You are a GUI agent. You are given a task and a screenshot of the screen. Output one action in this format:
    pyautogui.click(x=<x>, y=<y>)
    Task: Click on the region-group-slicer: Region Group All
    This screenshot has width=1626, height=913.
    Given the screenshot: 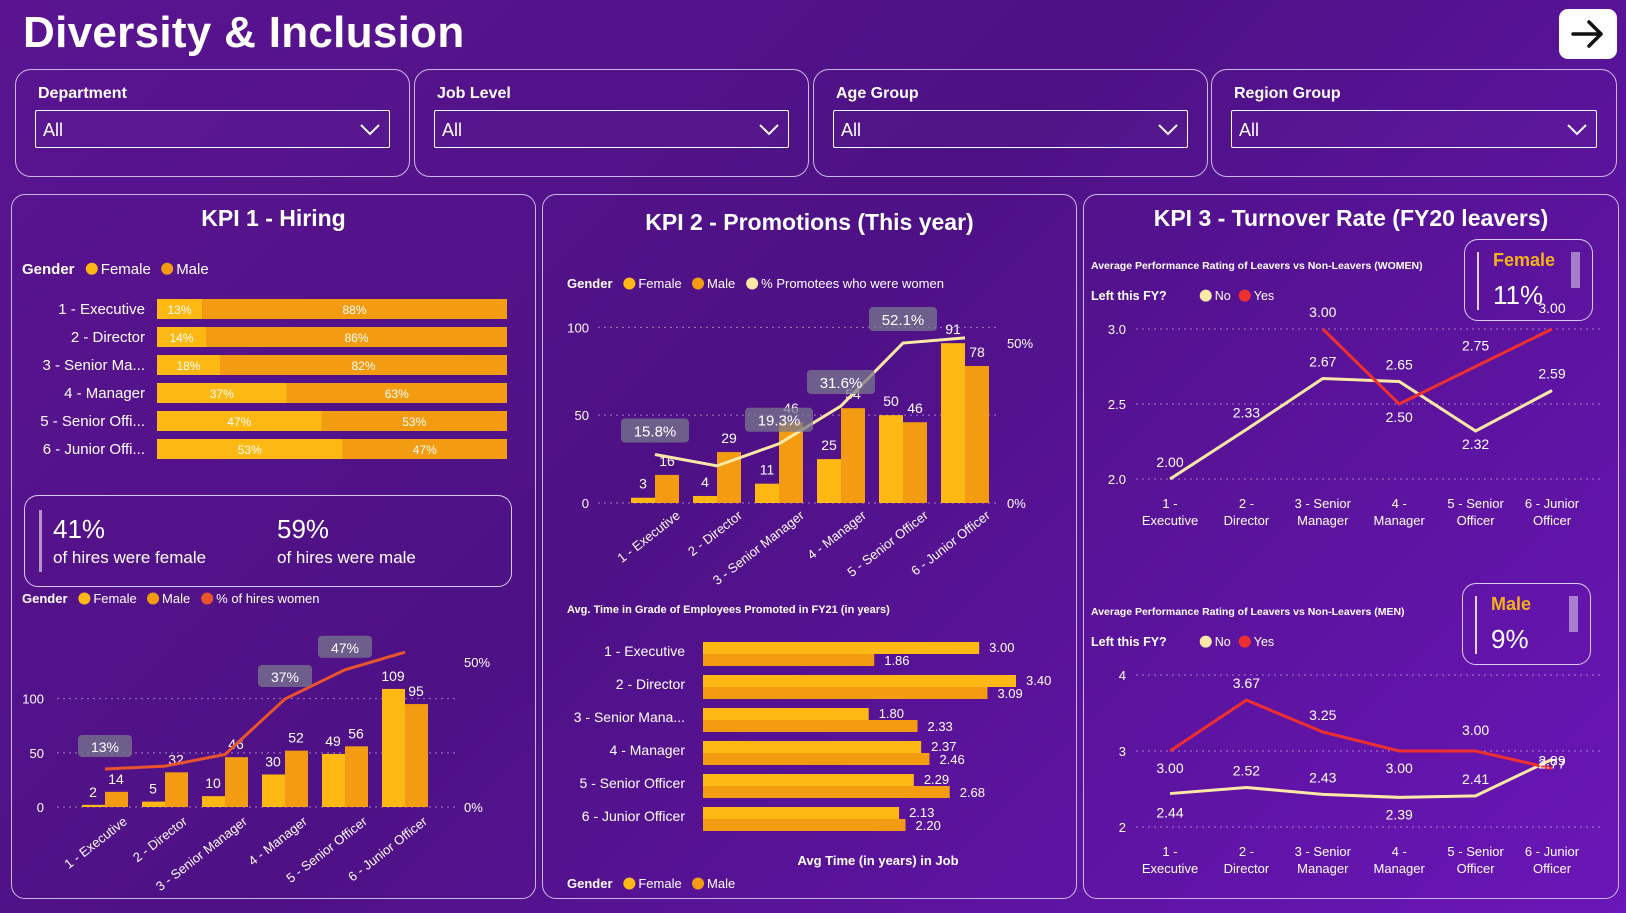 What is the action you would take?
    pyautogui.click(x=1414, y=123)
    